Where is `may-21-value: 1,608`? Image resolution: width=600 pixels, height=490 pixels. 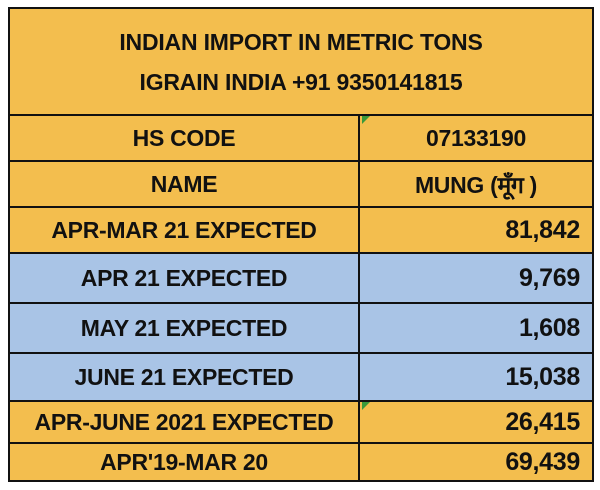
may-21-value: 1,608 is located at coordinates (549, 327).